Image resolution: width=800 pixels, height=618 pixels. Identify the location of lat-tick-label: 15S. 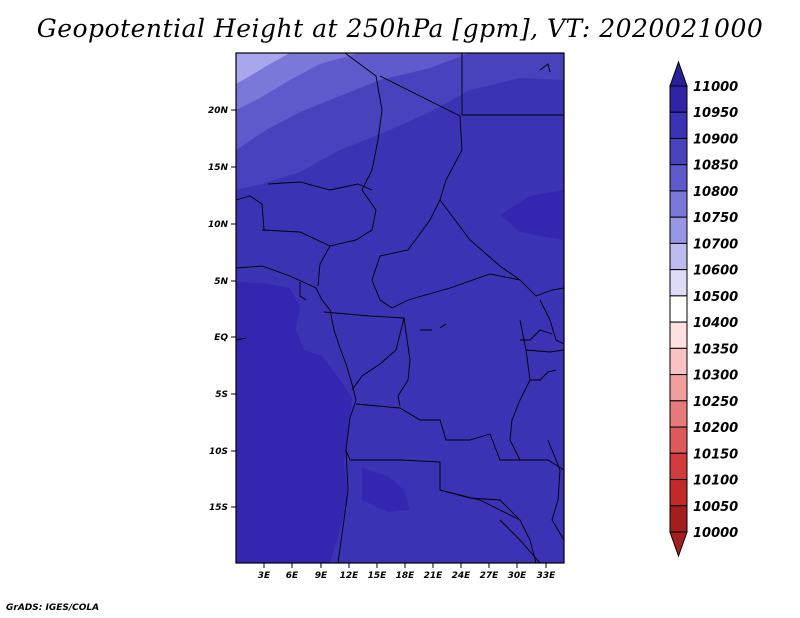
(218, 508).